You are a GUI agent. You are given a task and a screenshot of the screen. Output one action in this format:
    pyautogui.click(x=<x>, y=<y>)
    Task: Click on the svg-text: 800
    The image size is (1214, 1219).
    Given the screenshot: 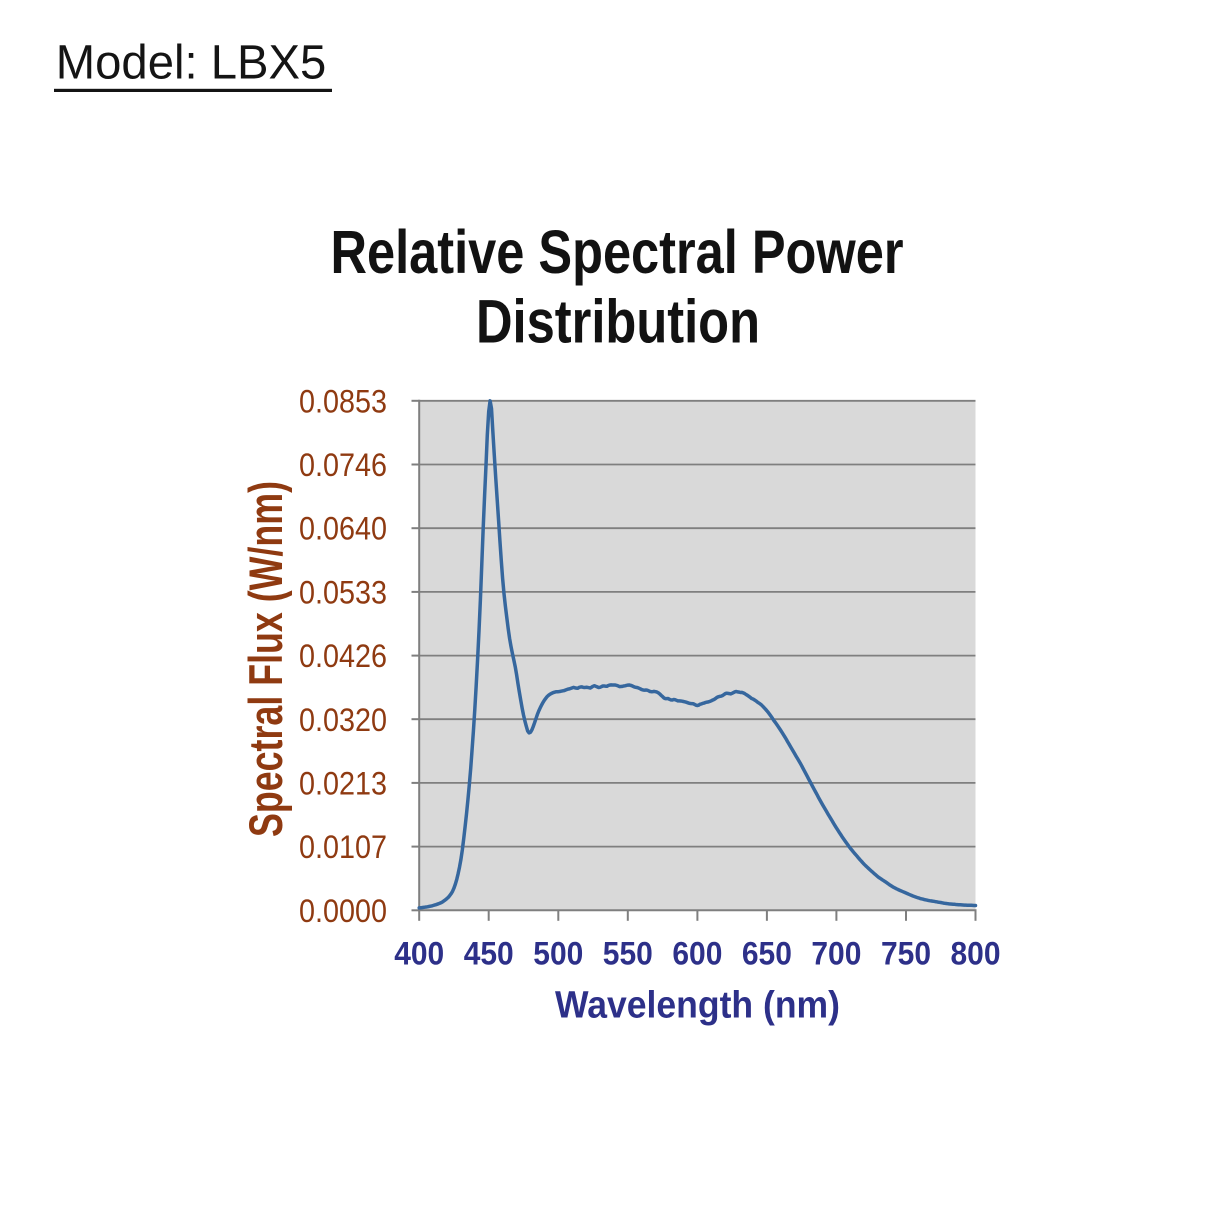 What is the action you would take?
    pyautogui.click(x=976, y=953)
    